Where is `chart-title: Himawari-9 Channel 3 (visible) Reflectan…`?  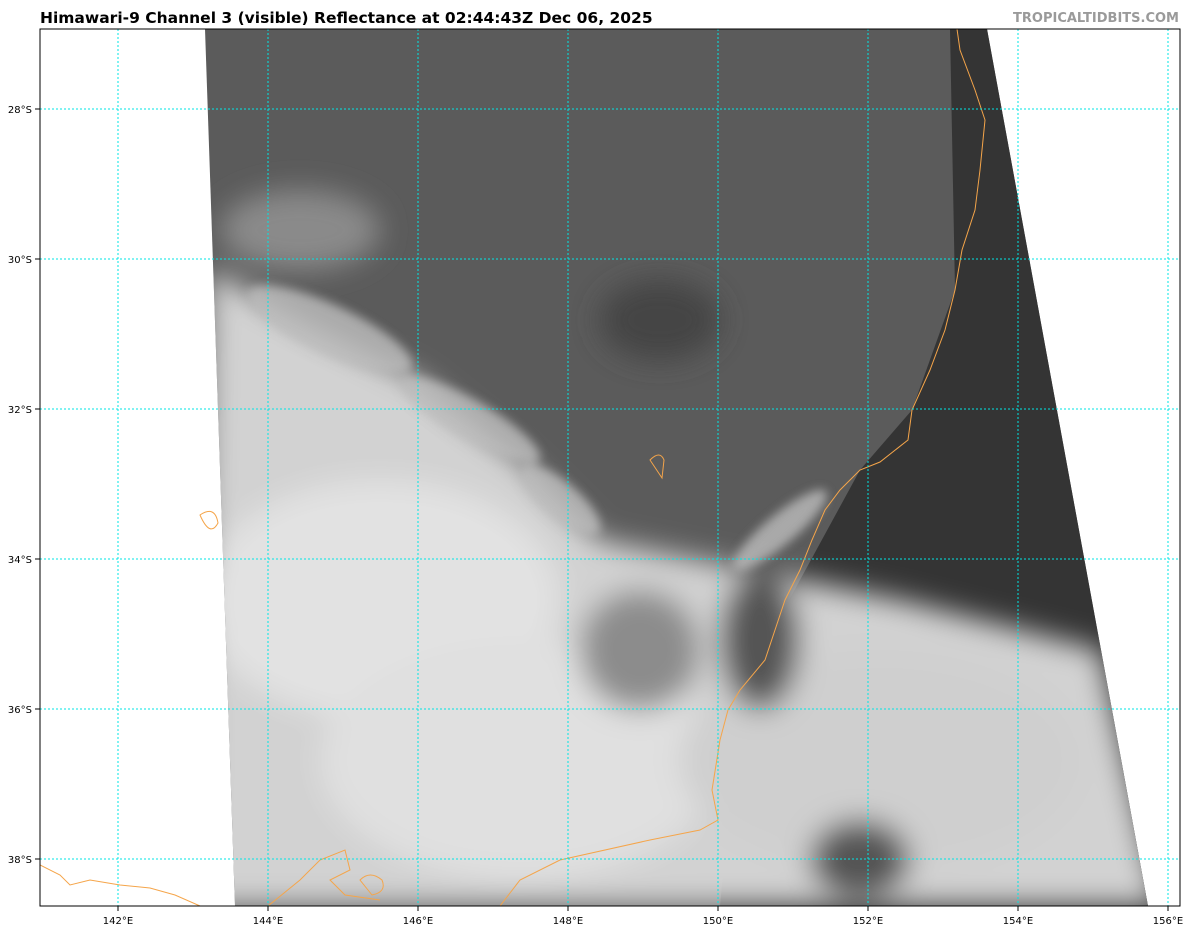
chart-title: Himawari-9 Channel 3 (visible) Reflectan… is located at coordinates (346, 18).